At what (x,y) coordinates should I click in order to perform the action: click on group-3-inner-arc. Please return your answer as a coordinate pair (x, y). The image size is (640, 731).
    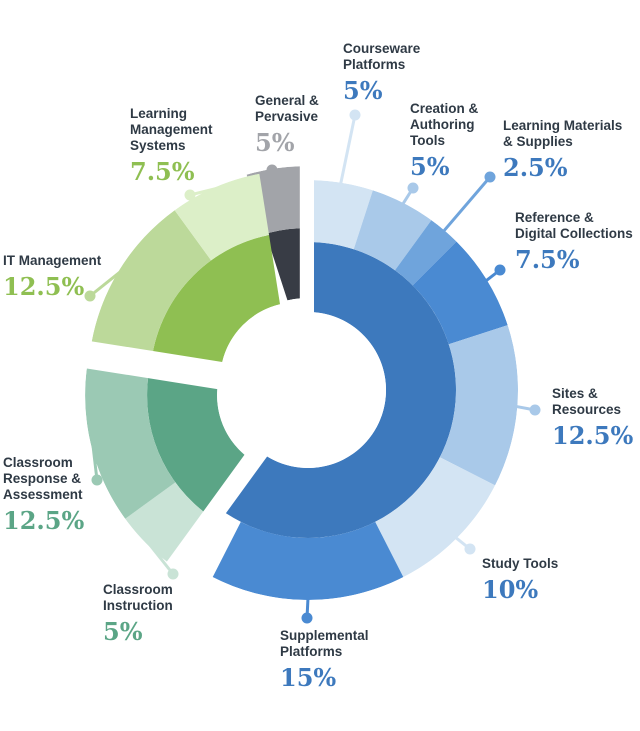
    Looking at the image, I should click on (216, 298).